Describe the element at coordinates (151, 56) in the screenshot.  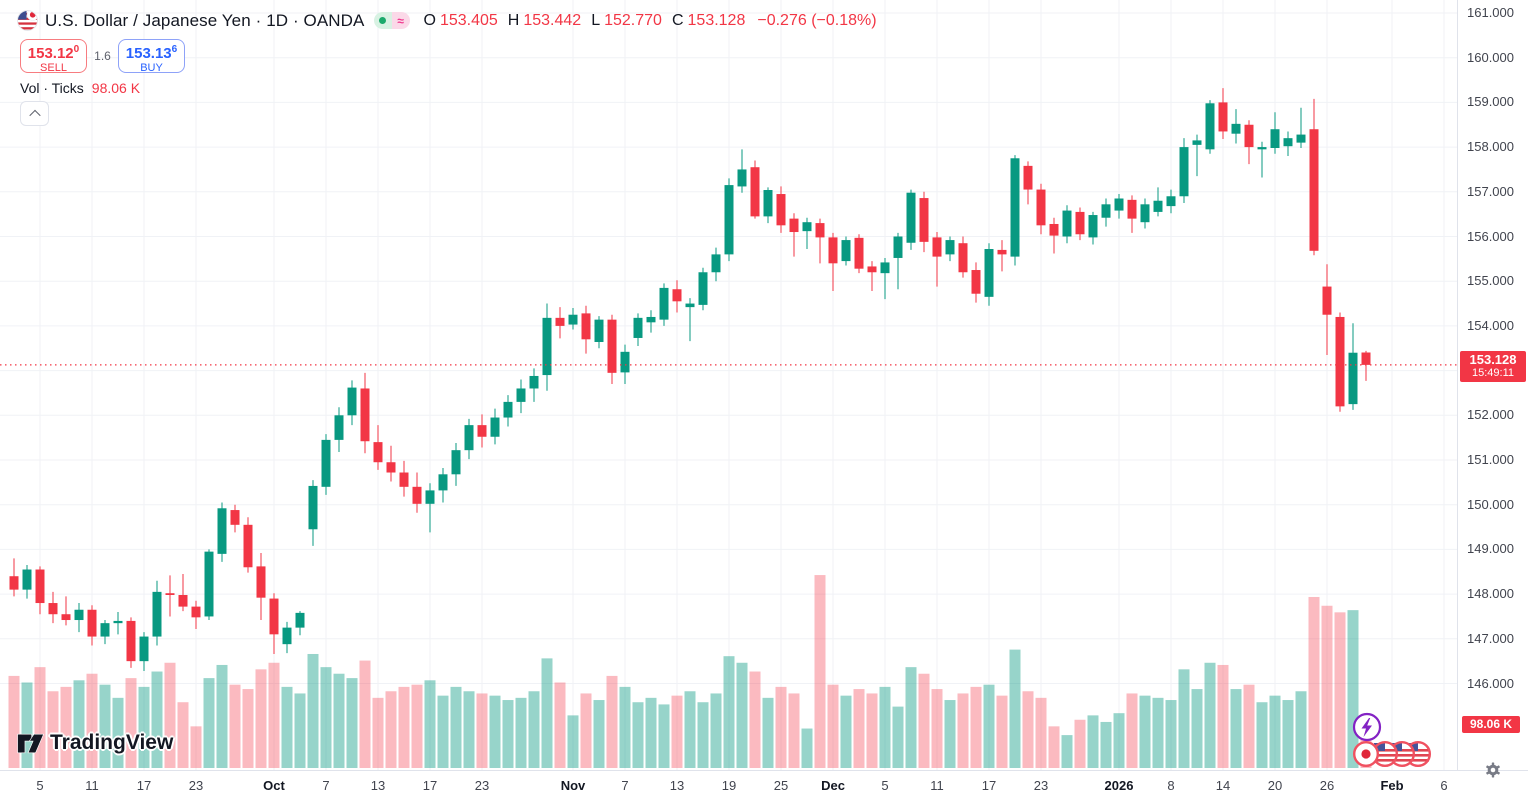
I see `buy-button: 153.136 BUY` at that location.